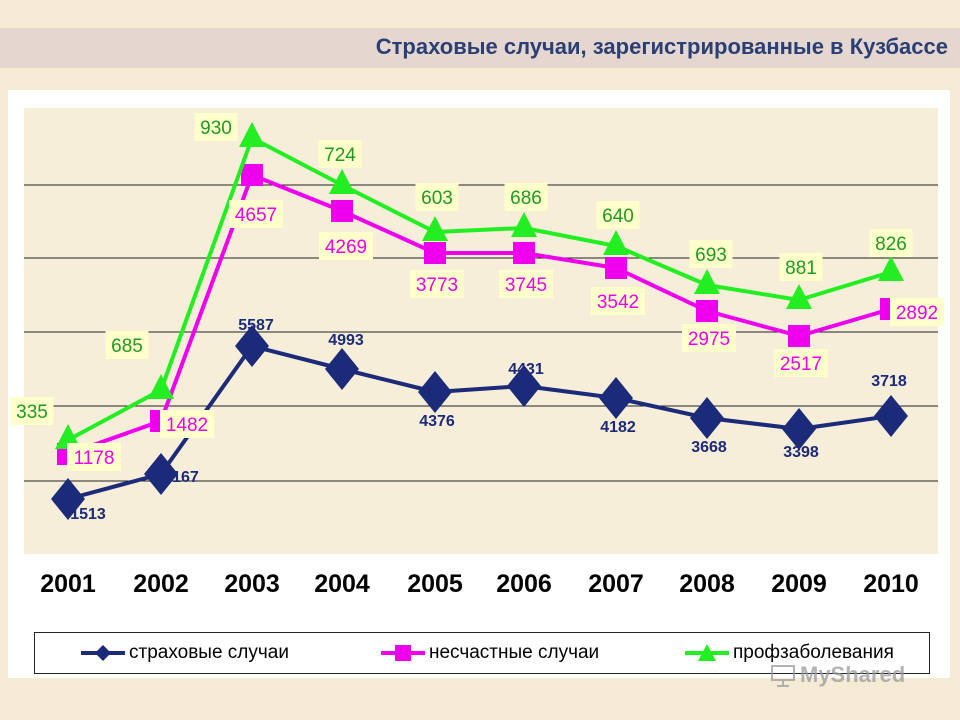 This screenshot has height=720, width=960. Describe the element at coordinates (88, 514) in the screenshot. I see `data-label-insurance: 1513` at that location.